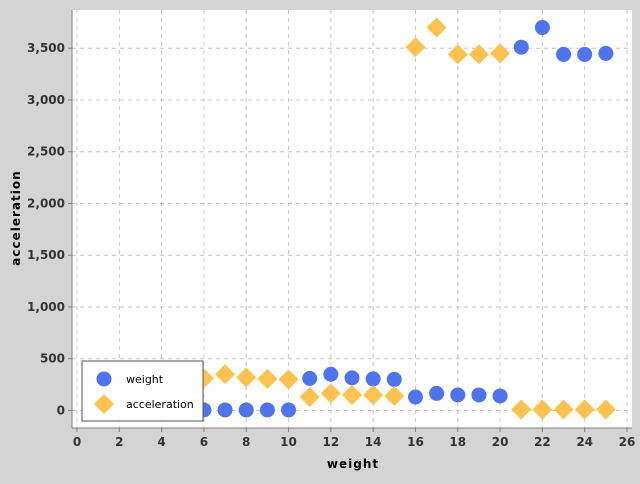 This screenshot has width=640, height=484. Describe the element at coordinates (542, 442) in the screenshot. I see `x-tick-label: 22` at that location.